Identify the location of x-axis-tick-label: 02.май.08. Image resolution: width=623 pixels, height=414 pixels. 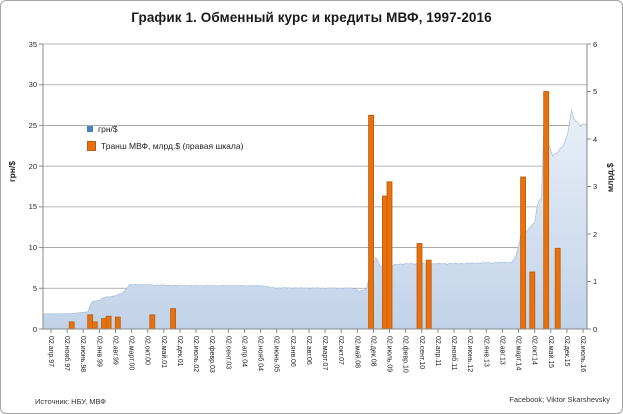
(357, 352).